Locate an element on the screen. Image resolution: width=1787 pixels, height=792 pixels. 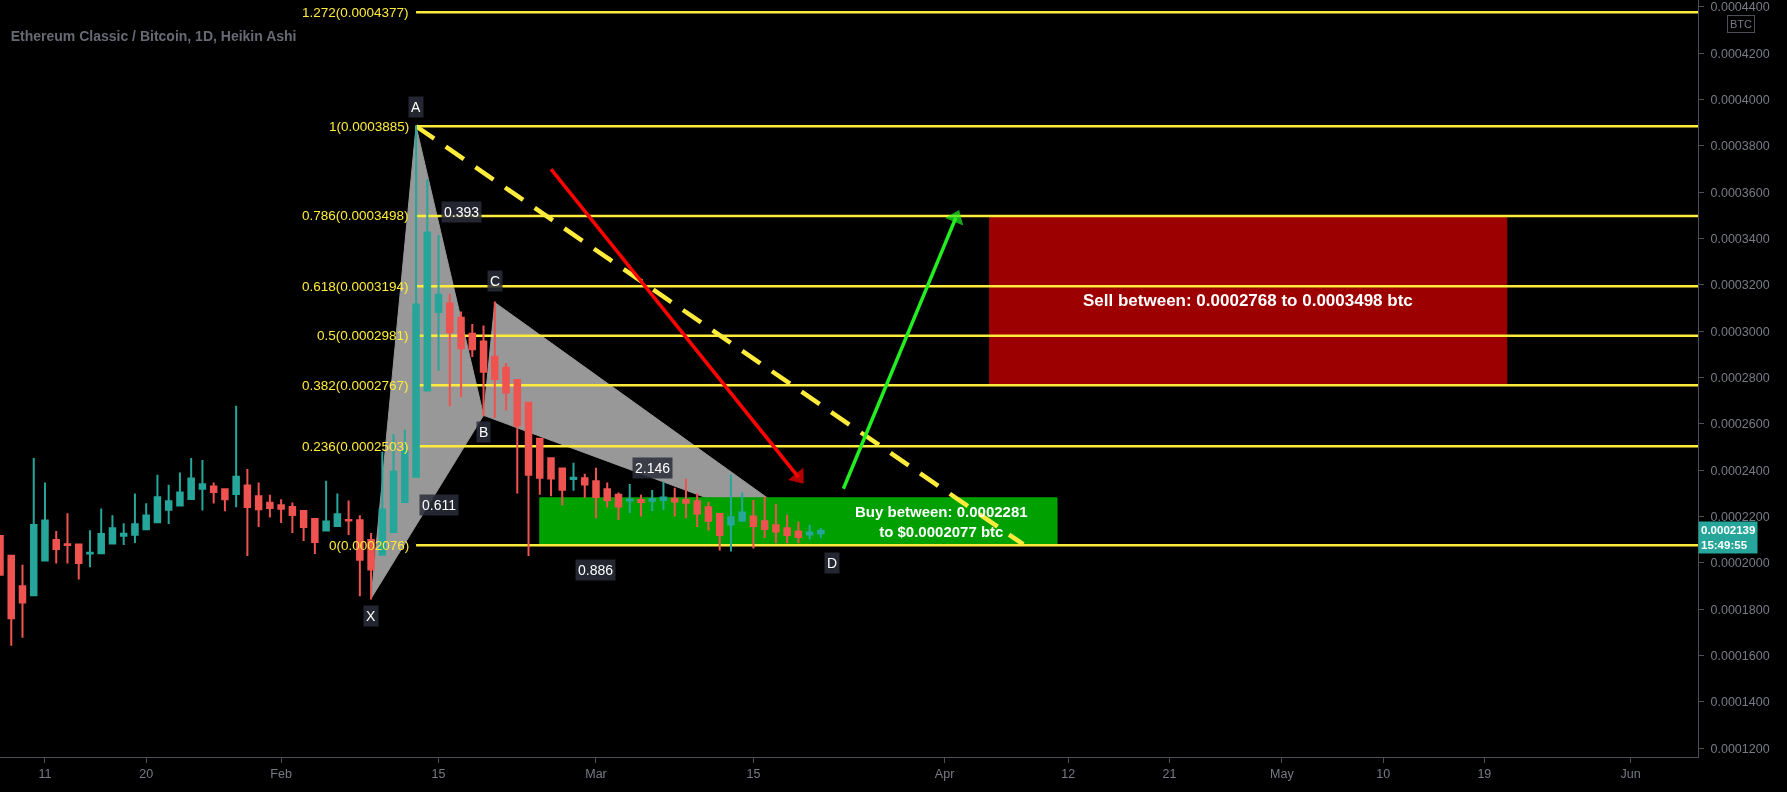
x-tick-label: Feb is located at coordinates (281, 774).